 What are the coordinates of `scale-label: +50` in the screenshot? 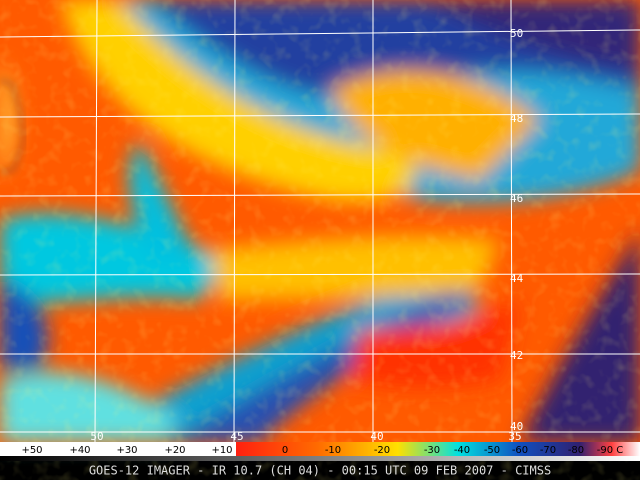 It's located at (31, 450).